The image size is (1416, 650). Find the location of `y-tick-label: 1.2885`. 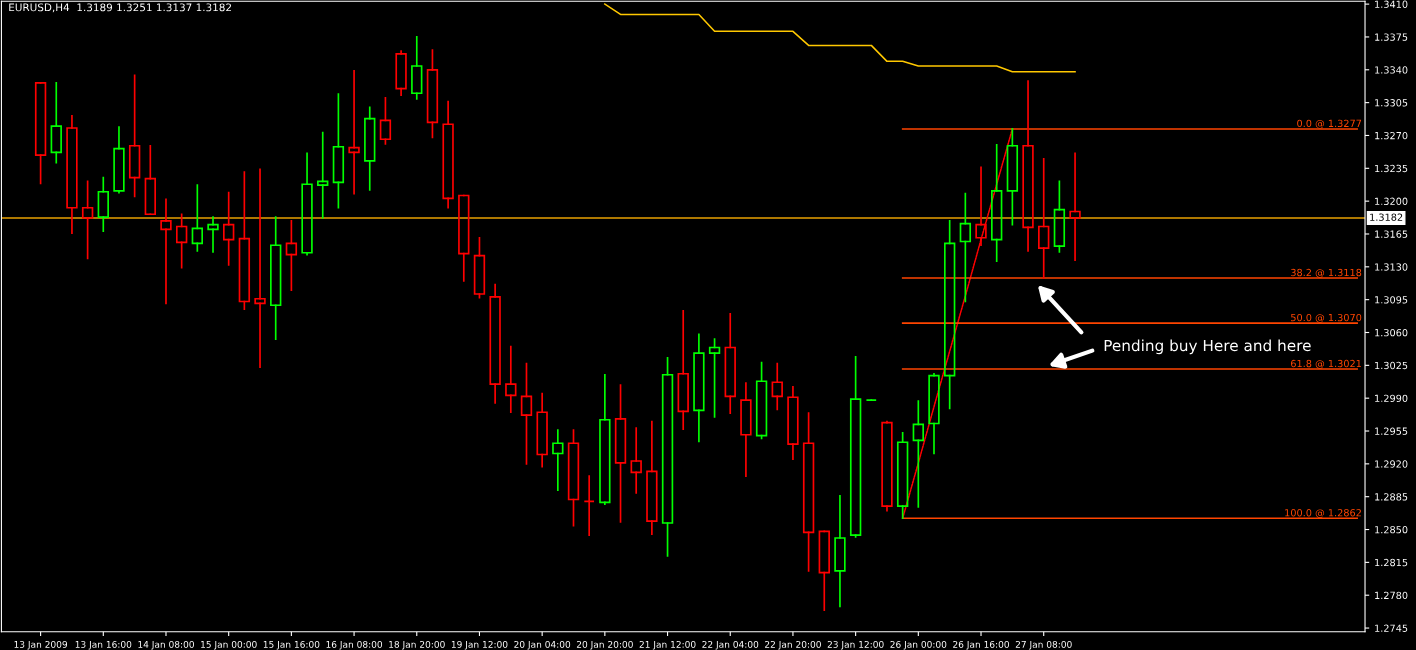

y-tick-label: 1.2885 is located at coordinates (1391, 497).